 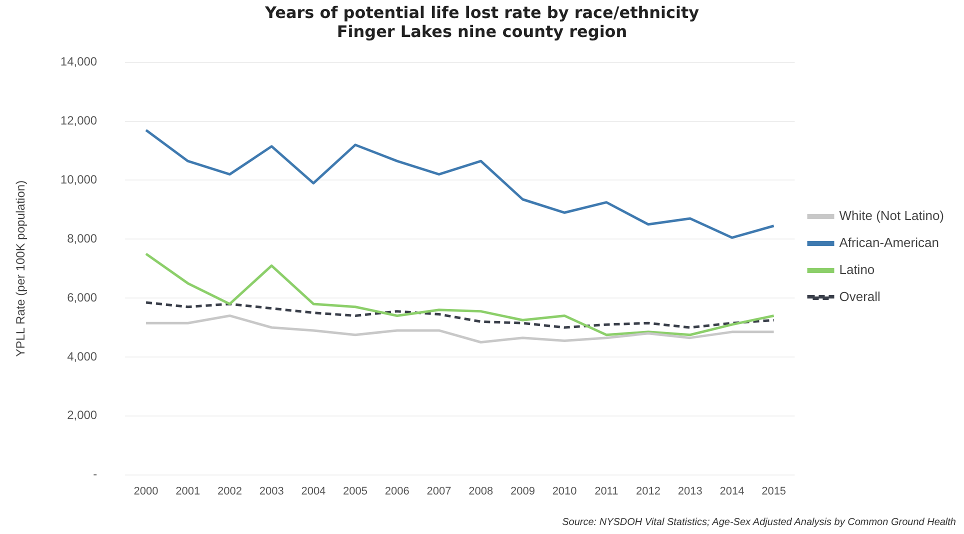 I want to click on x-tick-label: 2009, so click(x=522, y=491).